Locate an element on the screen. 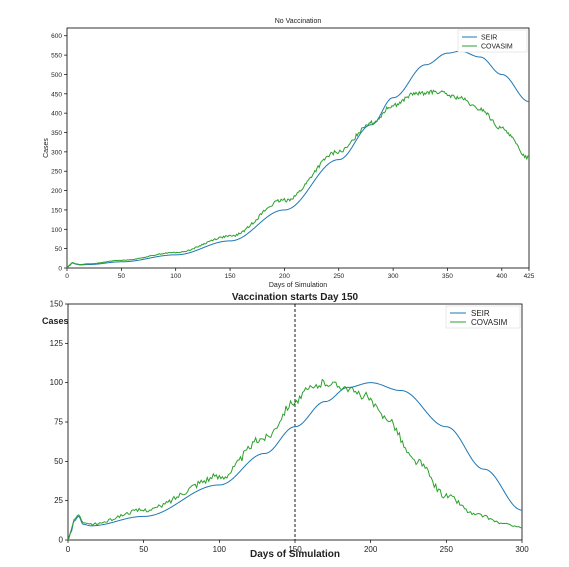 This screenshot has height=567, width=569. chart1-xtick-label: 250 is located at coordinates (338, 276).